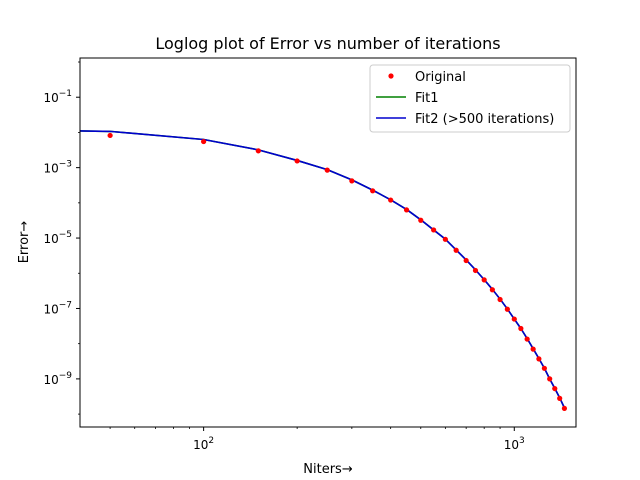  What do you see at coordinates (440, 77) in the screenshot?
I see `legend-label: Original` at bounding box center [440, 77].